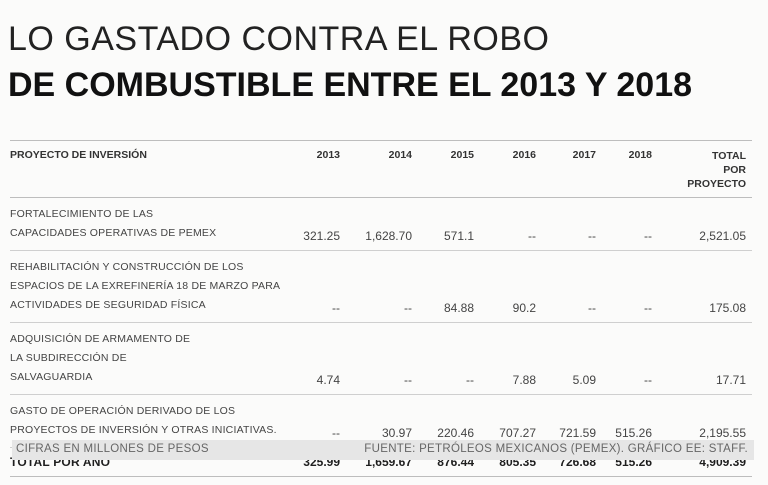  Describe the element at coordinates (705, 358) in the screenshot. I see `table-cell: 17.71` at that location.